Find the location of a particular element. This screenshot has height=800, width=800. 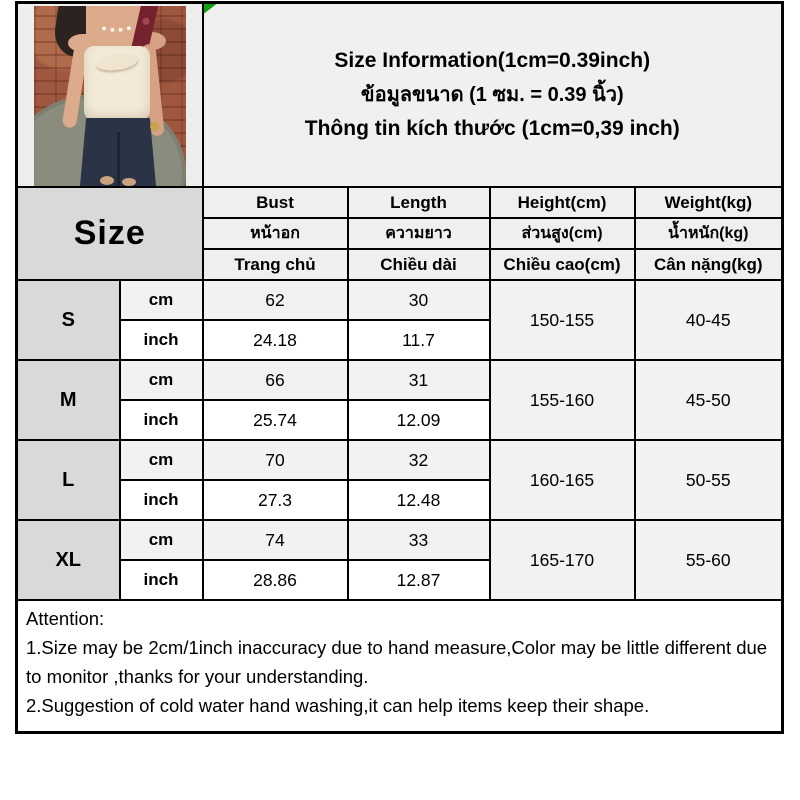

xl-length-cm: 33 is located at coordinates (418, 540).